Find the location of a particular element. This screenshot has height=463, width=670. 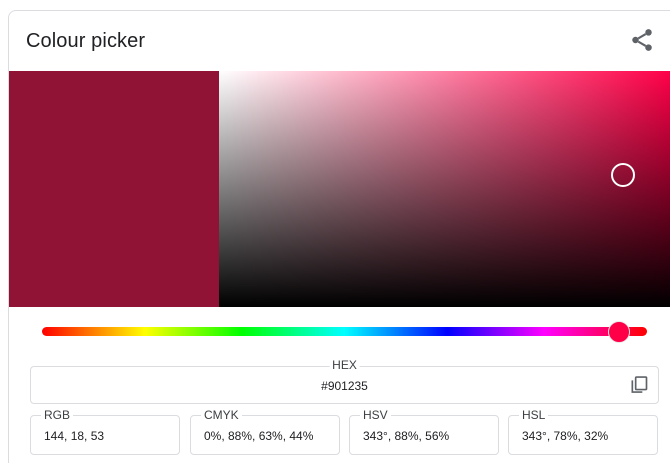

rgb-field: RGB 144, 18, 53 is located at coordinates (105, 431).